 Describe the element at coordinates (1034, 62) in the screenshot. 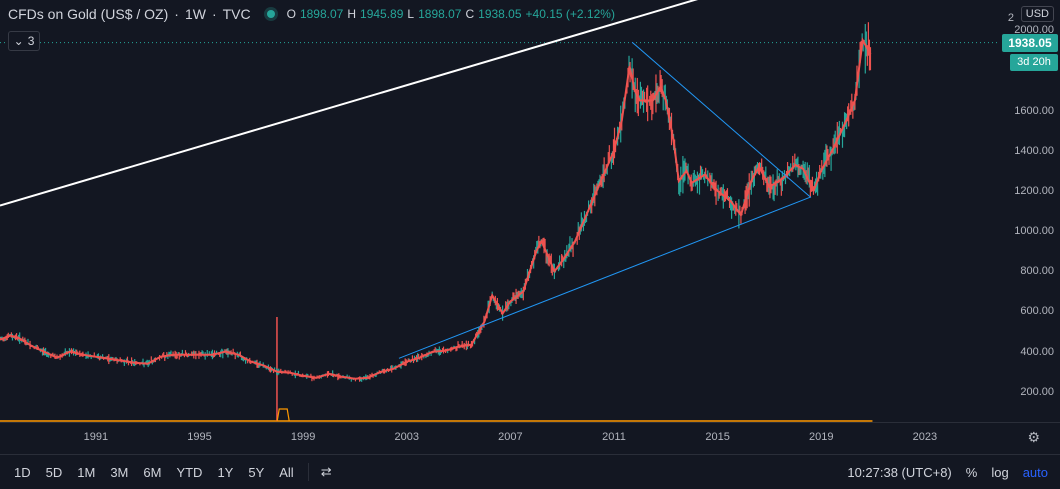

I see `bar-countdown-label: 3d 20h` at that location.